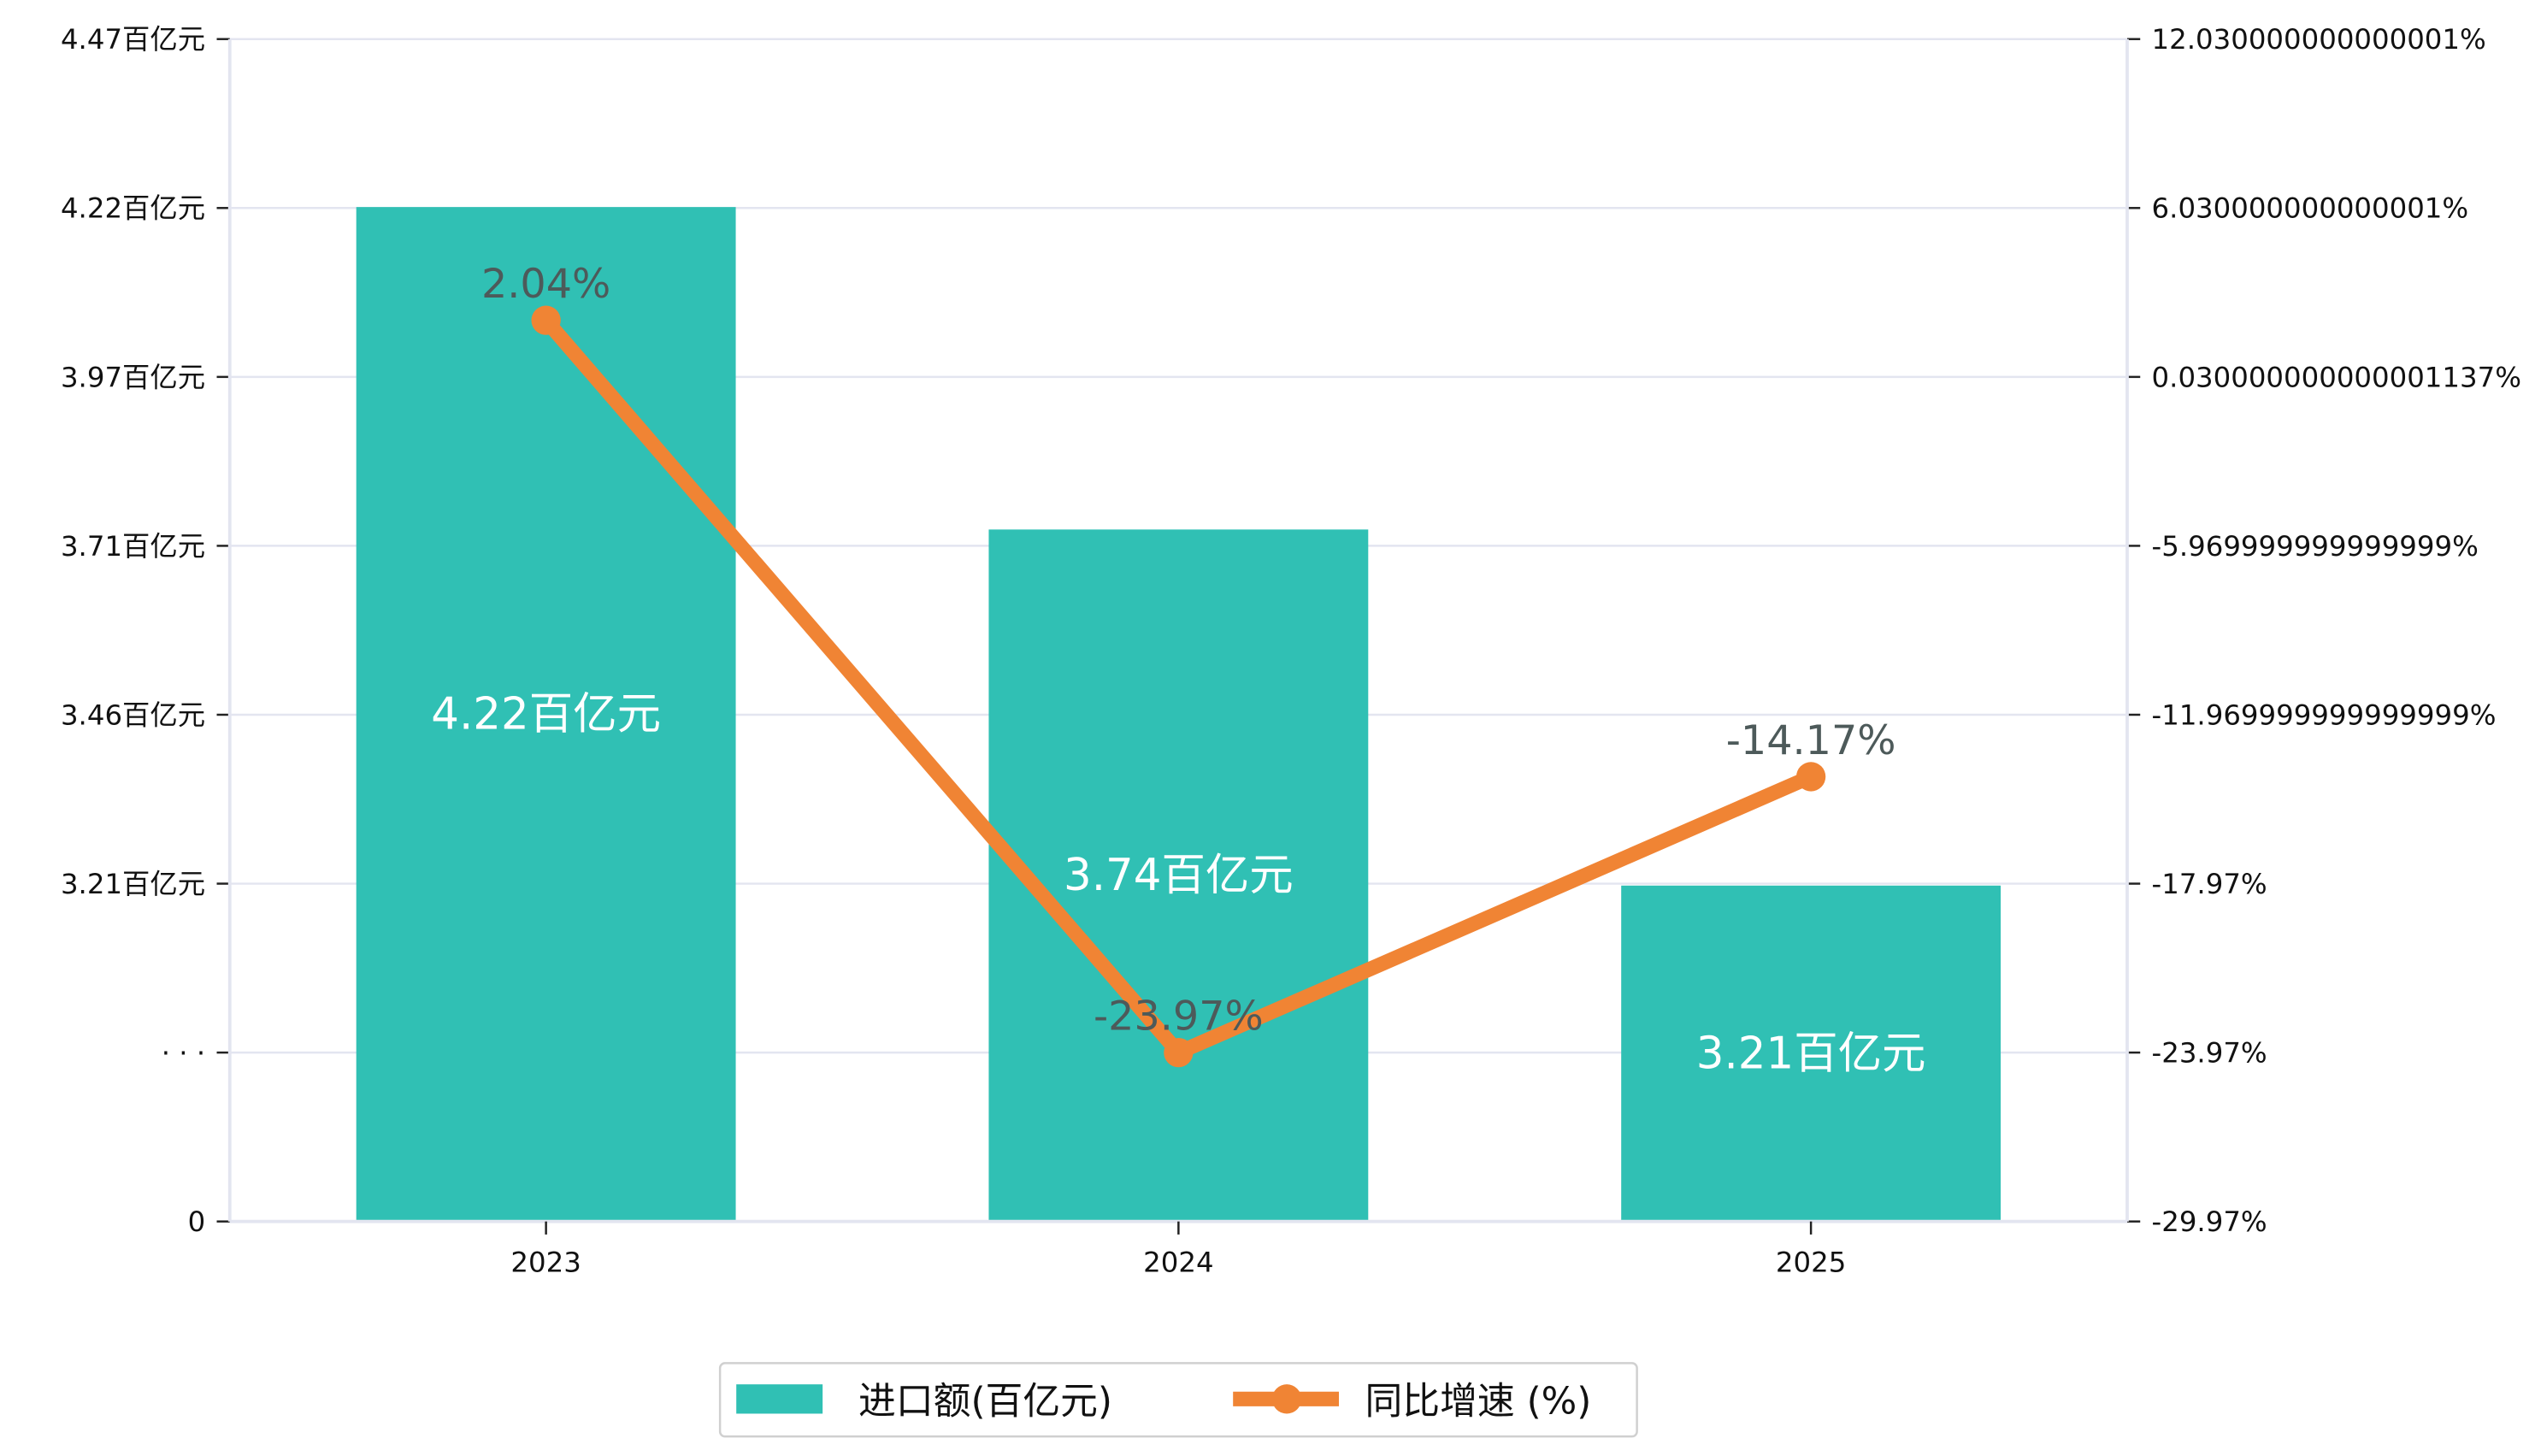 The height and width of the screenshot is (1456, 2541). Describe the element at coordinates (2324, 715) in the screenshot. I see `right-tick-label: -11.969999999999999%` at that location.